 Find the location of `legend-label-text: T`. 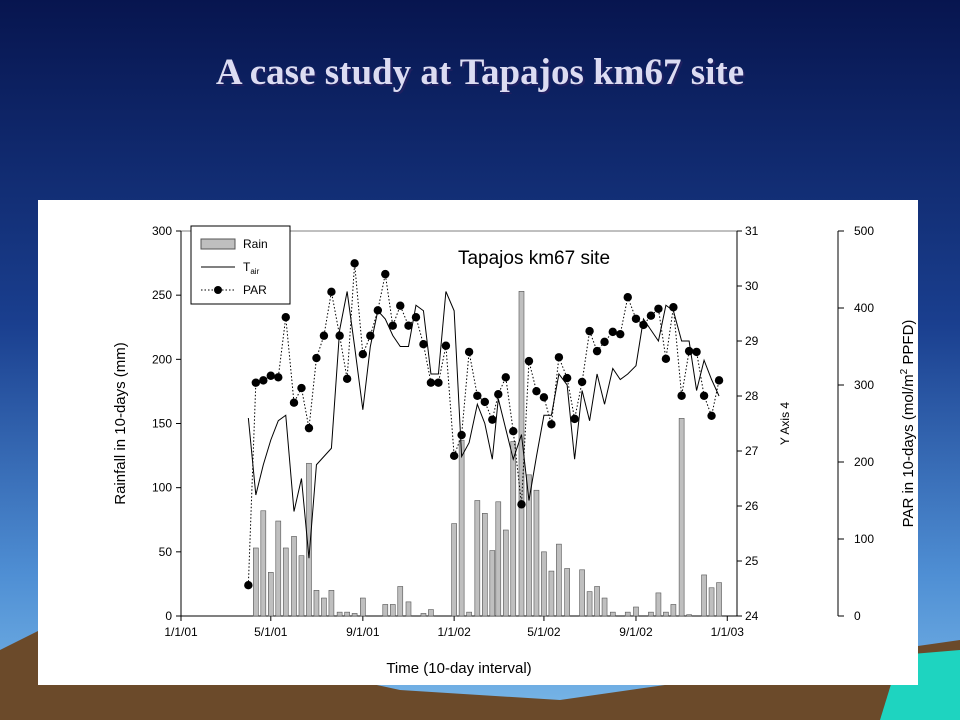

legend-label-text: T is located at coordinates (247, 267).